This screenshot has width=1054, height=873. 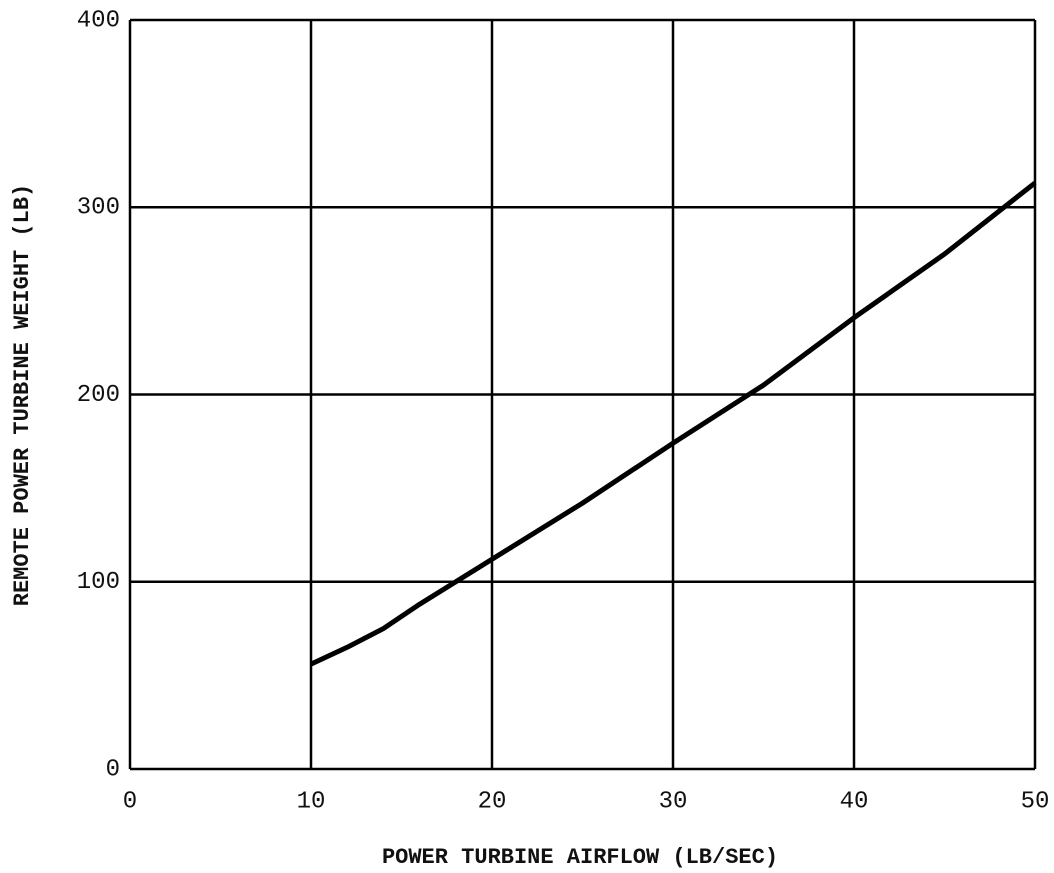 I want to click on x-tick-label: 20, so click(x=492, y=801).